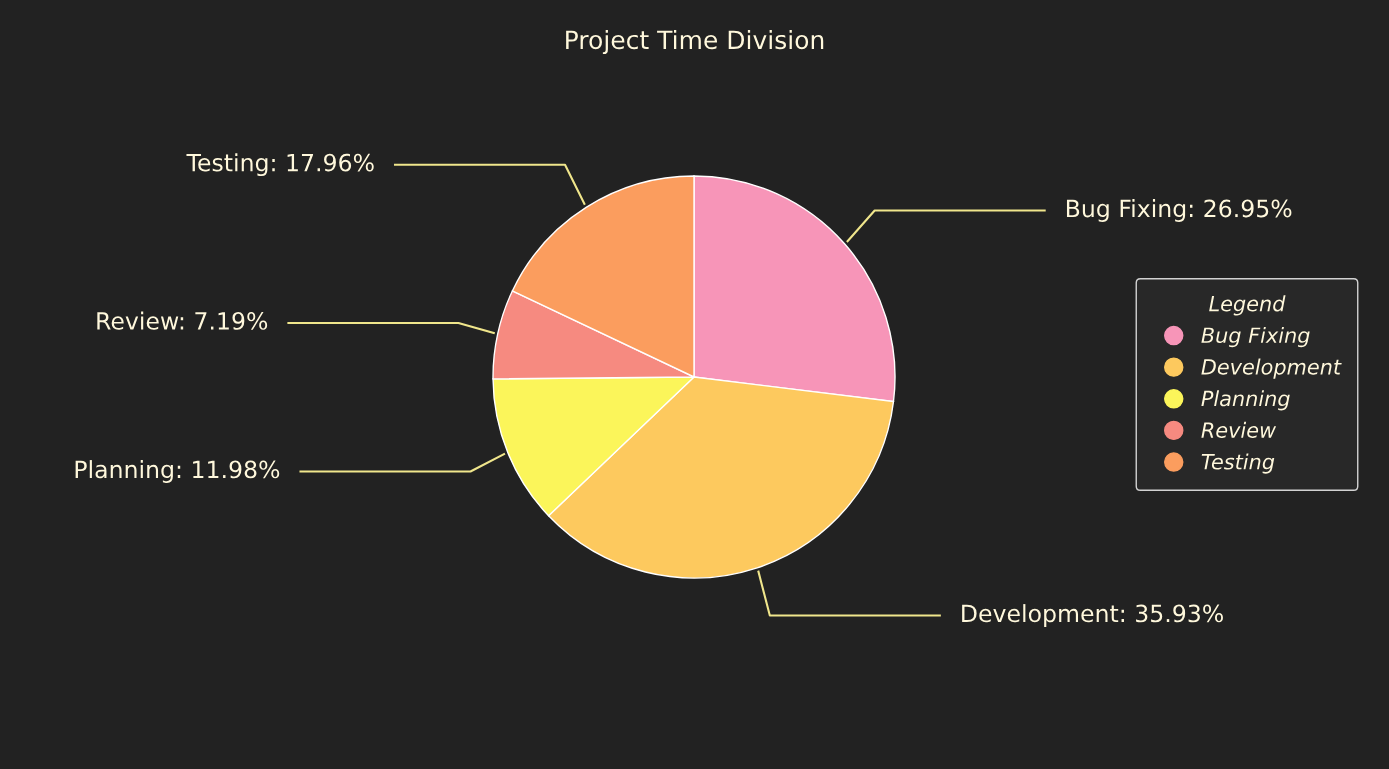 Image resolution: width=1389 pixels, height=769 pixels. What do you see at coordinates (1271, 368) in the screenshot?
I see `legend-label: Development` at bounding box center [1271, 368].